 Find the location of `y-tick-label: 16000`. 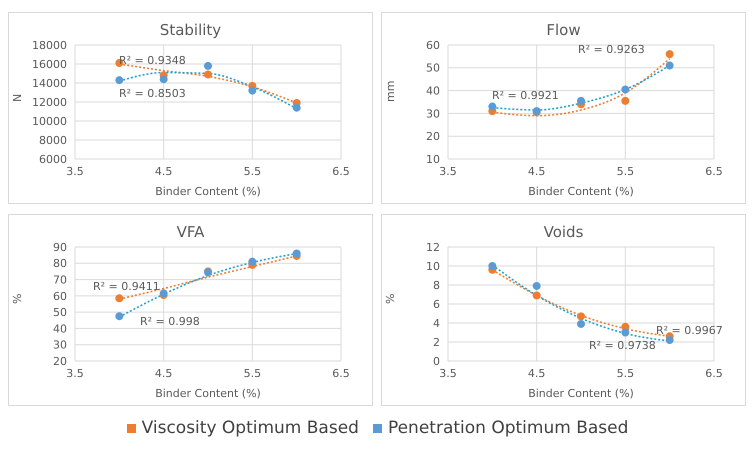

y-tick-label: 16000 is located at coordinates (49, 64).